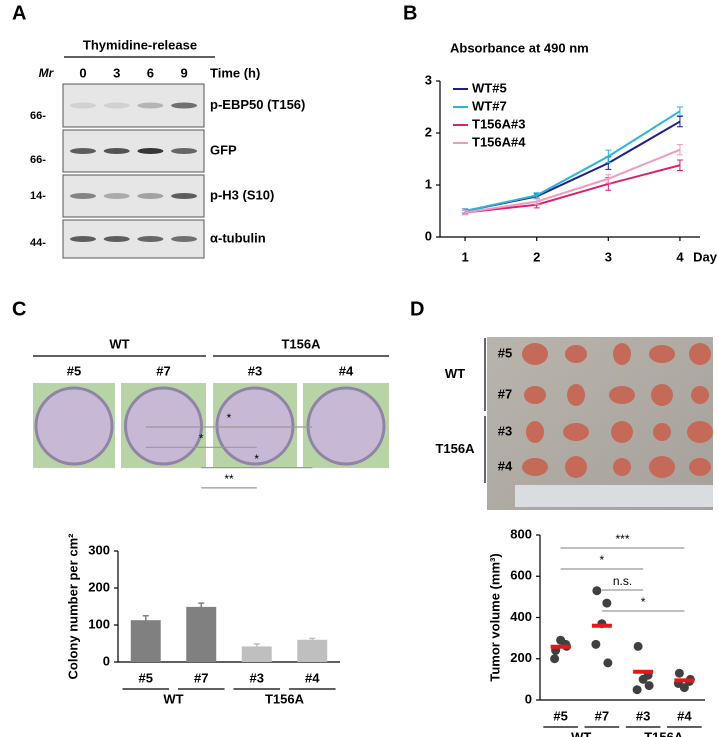 The width and height of the screenshot is (719, 737). Describe the element at coordinates (499, 141) in the screenshot. I see `legend-label: T156A#4` at that location.